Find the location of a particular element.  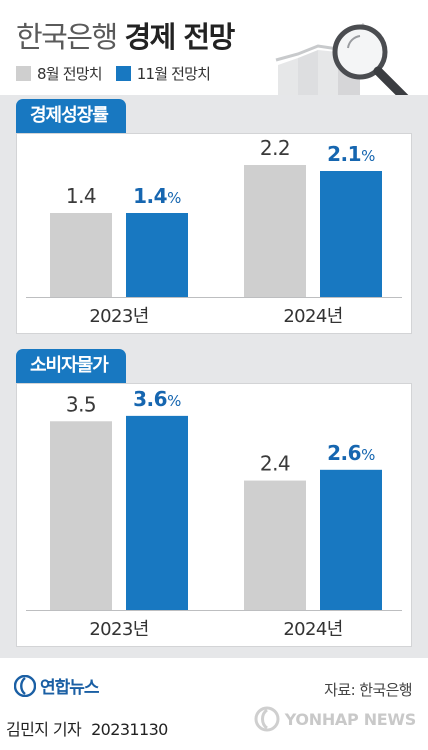

page-title: 한국은행 경제 전망 is located at coordinates (125, 35).